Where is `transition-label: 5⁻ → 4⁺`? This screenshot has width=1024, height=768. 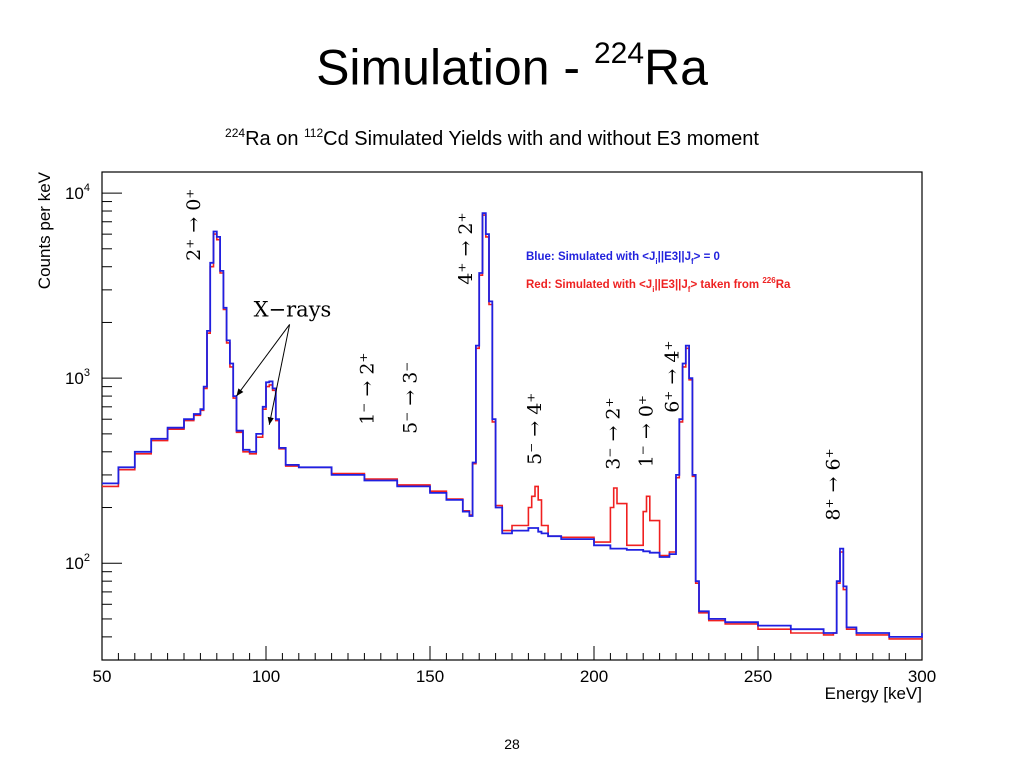 transition-label: 5⁻ → 4⁺ is located at coordinates (535, 429).